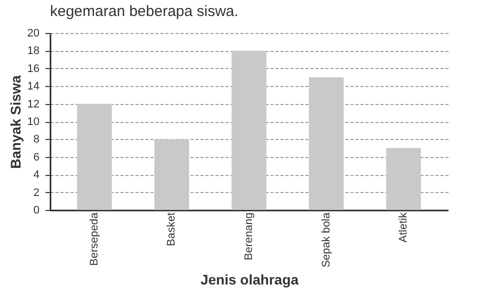 The height and width of the screenshot is (292, 478). Describe the element at coordinates (172, 229) in the screenshot. I see `x-tick-label: Basket` at that location.